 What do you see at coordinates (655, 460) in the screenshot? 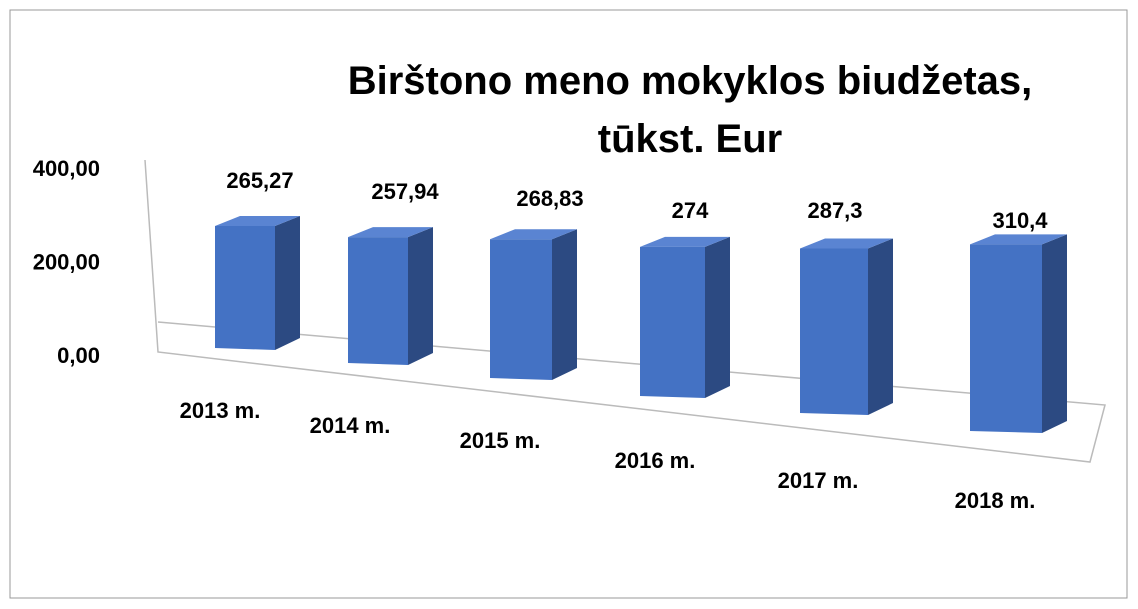
I see `x-tick-label: 2016 m.` at bounding box center [655, 460].